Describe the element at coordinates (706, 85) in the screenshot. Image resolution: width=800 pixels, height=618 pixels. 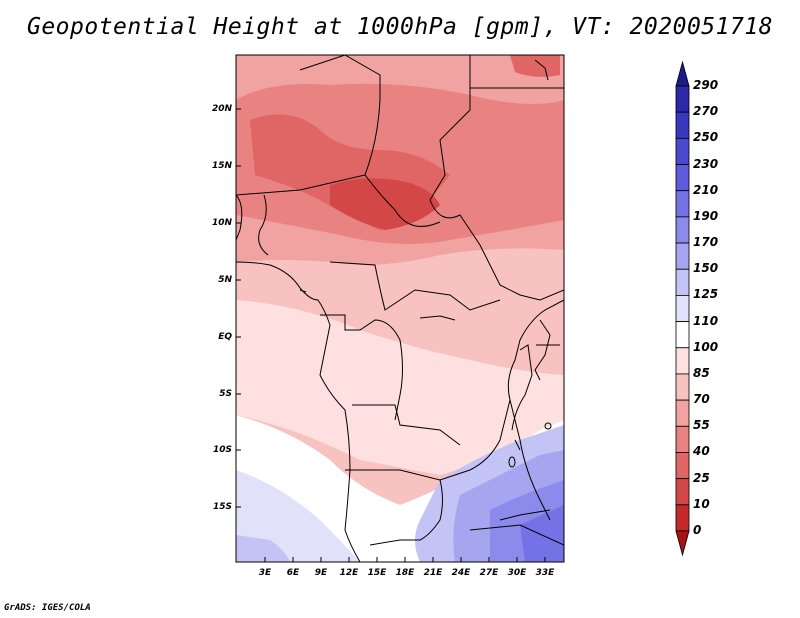
I see `colorbar-label: 290` at that location.